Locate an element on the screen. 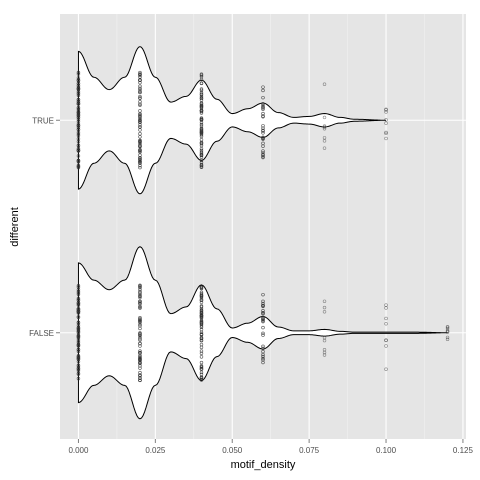 This screenshot has height=480, width=480. x-axis: 0.000 0.025 0.050 0.075 0.100 0.125 is located at coordinates (270, 447).